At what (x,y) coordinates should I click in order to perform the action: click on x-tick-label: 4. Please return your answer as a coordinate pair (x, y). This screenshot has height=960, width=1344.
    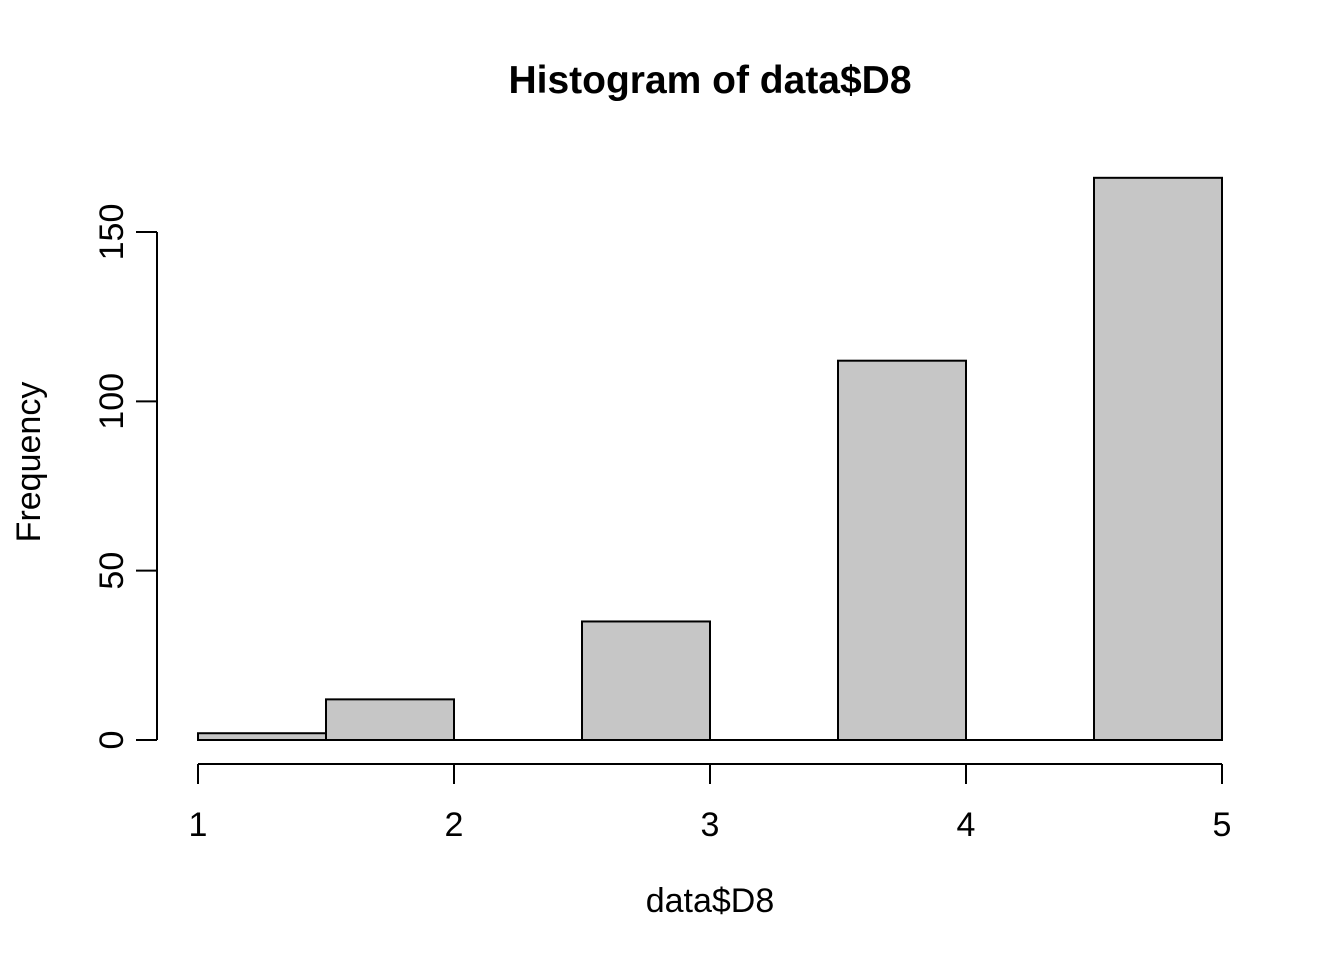
    Looking at the image, I should click on (966, 825).